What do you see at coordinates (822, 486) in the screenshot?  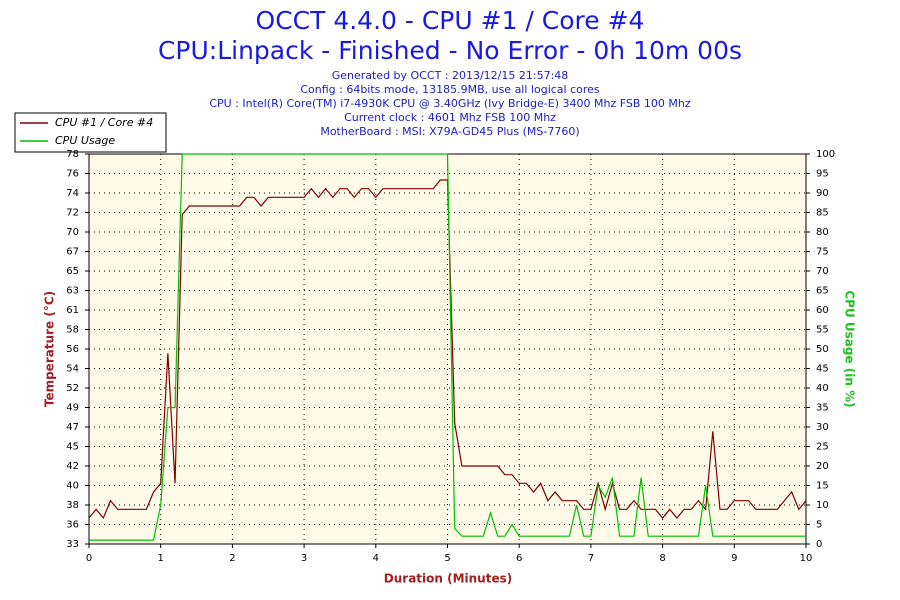 I see `y2-tick-label: 15` at bounding box center [822, 486].